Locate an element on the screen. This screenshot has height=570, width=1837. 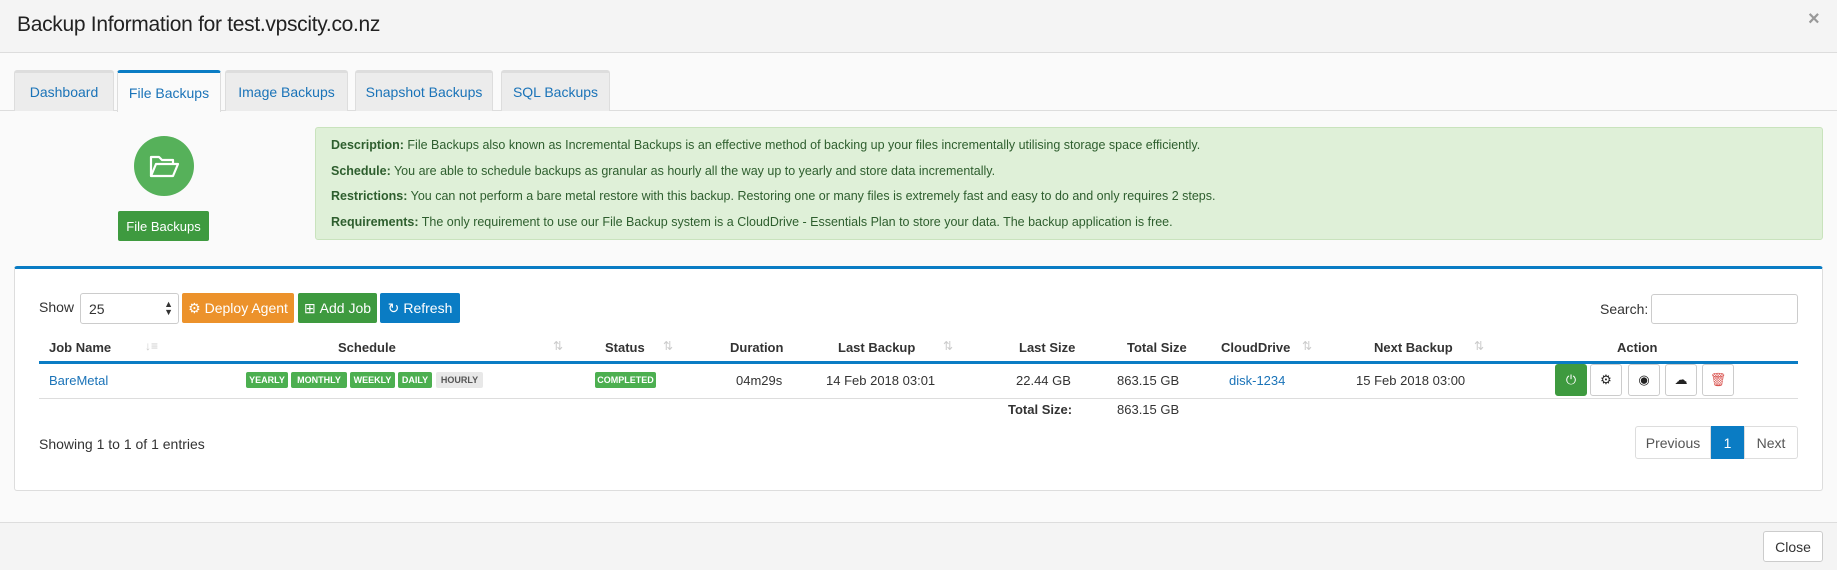
select-arrows-icon: ▲ ▼ is located at coordinates (168, 308).